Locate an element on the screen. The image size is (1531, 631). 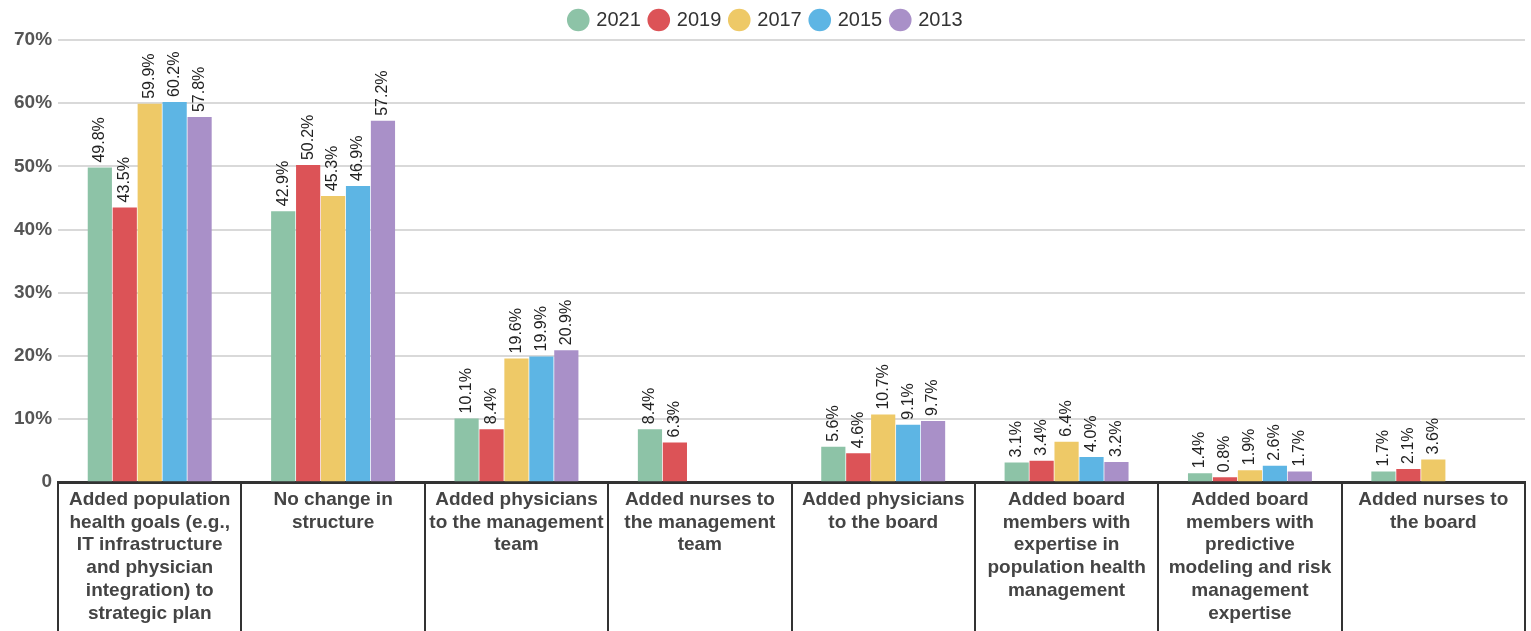
data-label: 6.4% is located at coordinates (1065, 418).